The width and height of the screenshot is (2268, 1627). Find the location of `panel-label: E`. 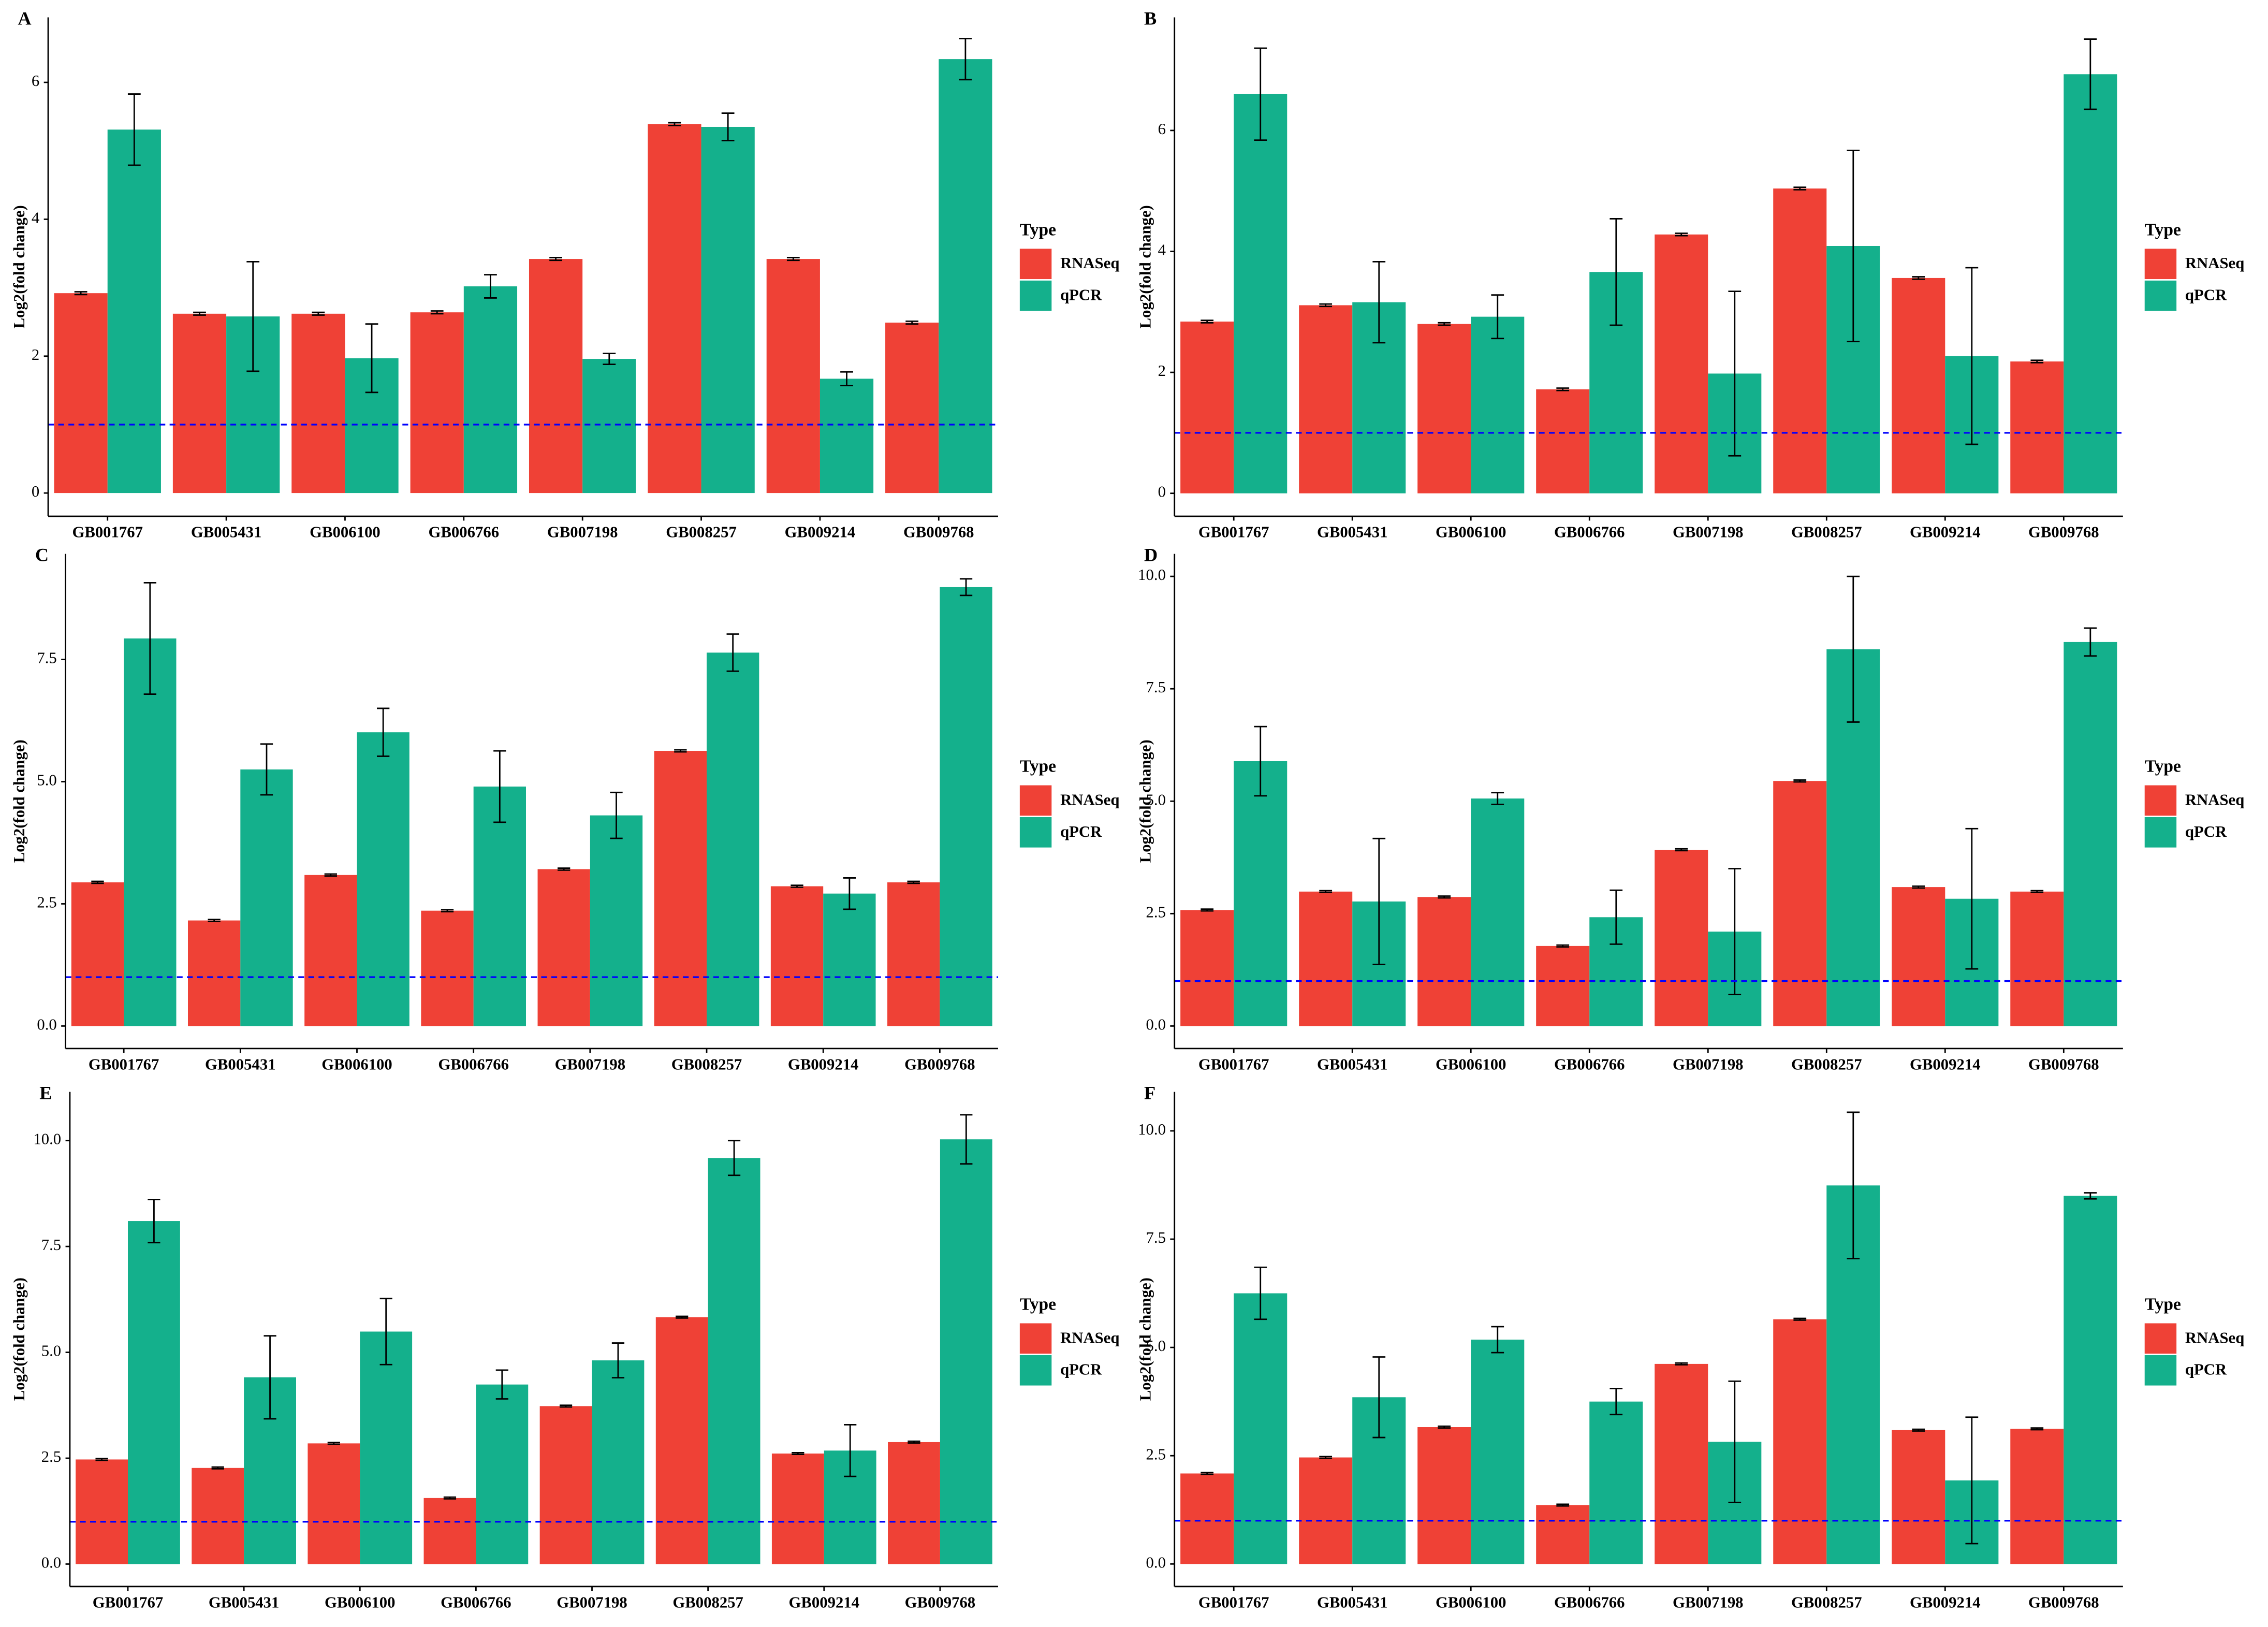

panel-label: E is located at coordinates (45, 1093).